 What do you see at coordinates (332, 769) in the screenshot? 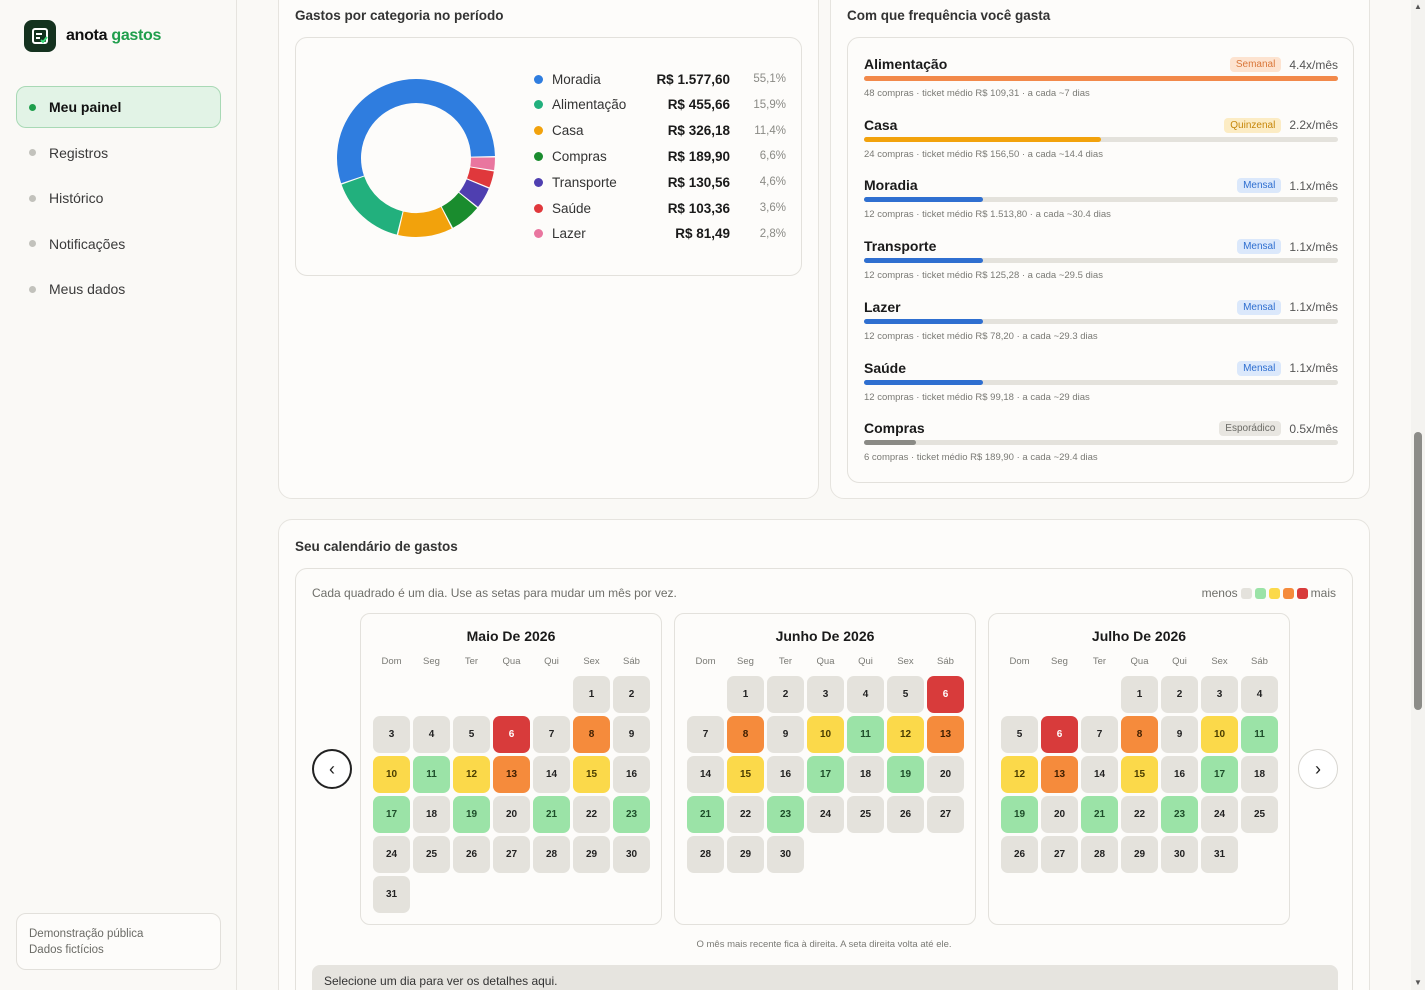
I see `prev-month-button: ‹` at bounding box center [332, 769].